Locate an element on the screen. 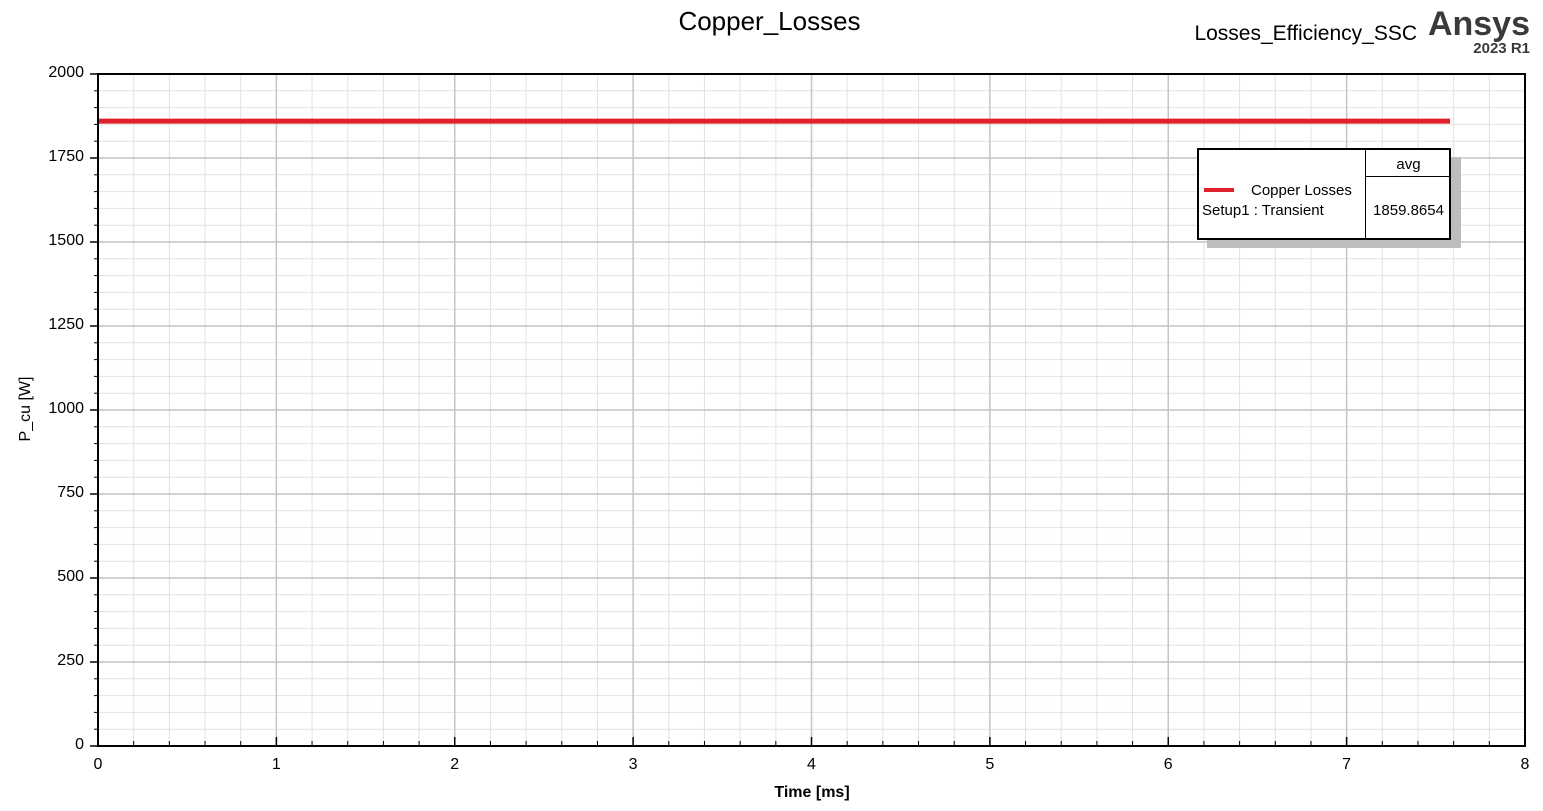 This screenshot has height=811, width=1543. x-tick-label: 0 is located at coordinates (98, 764).